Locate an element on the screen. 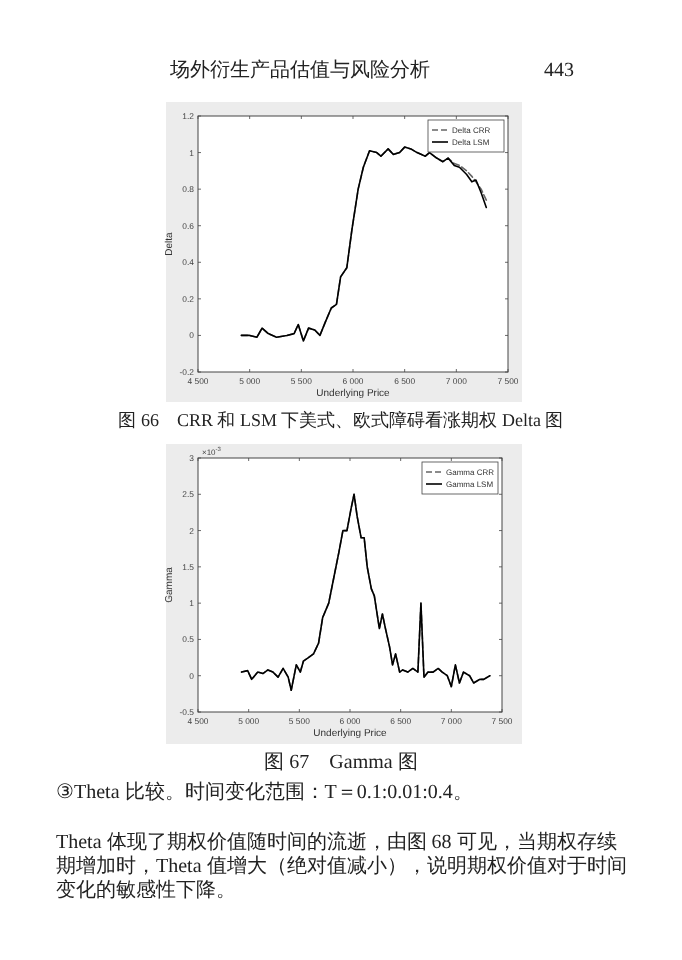 The image size is (682, 960). text: 443 is located at coordinates (559, 72).